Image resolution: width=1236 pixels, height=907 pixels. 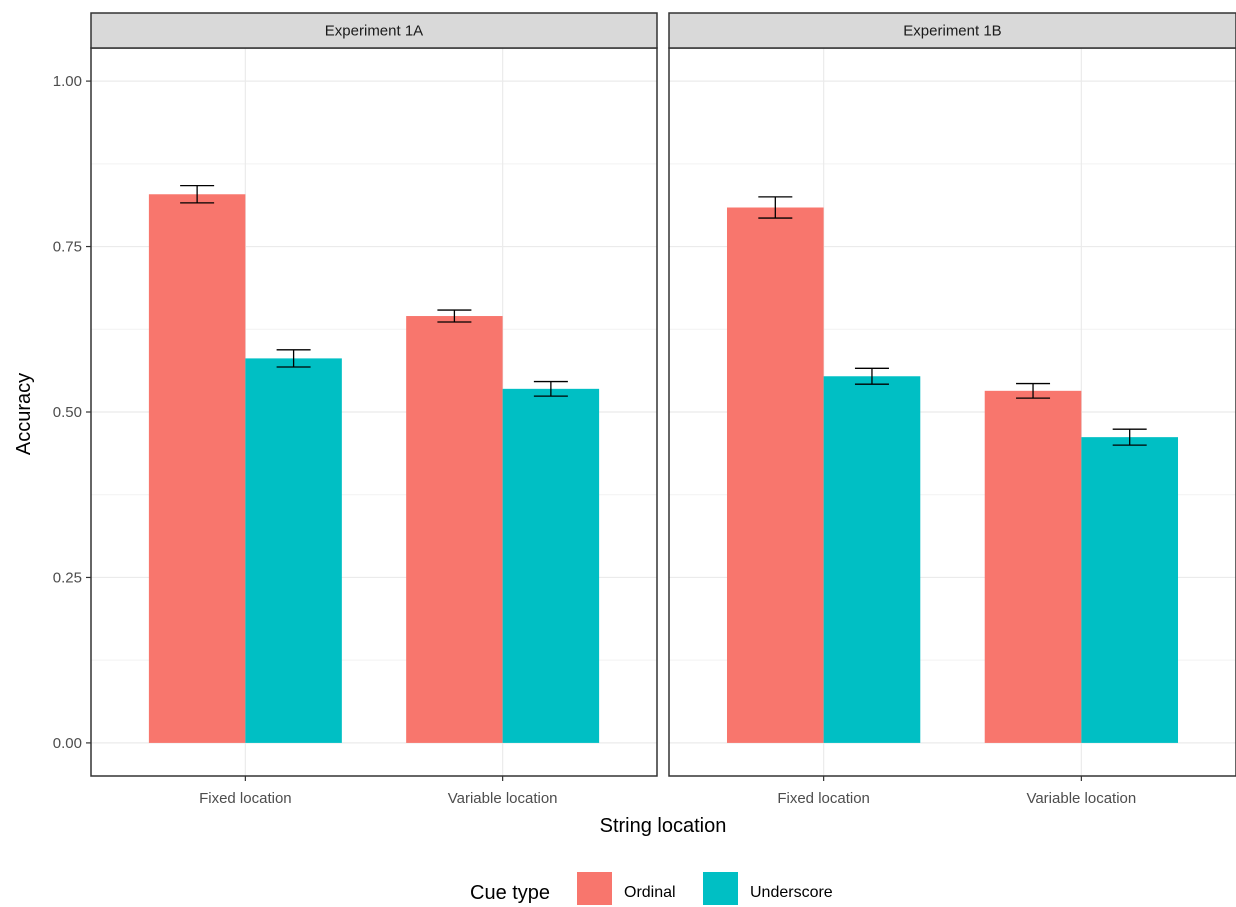 What do you see at coordinates (510, 893) in the screenshot?
I see `legend-title: Cue type` at bounding box center [510, 893].